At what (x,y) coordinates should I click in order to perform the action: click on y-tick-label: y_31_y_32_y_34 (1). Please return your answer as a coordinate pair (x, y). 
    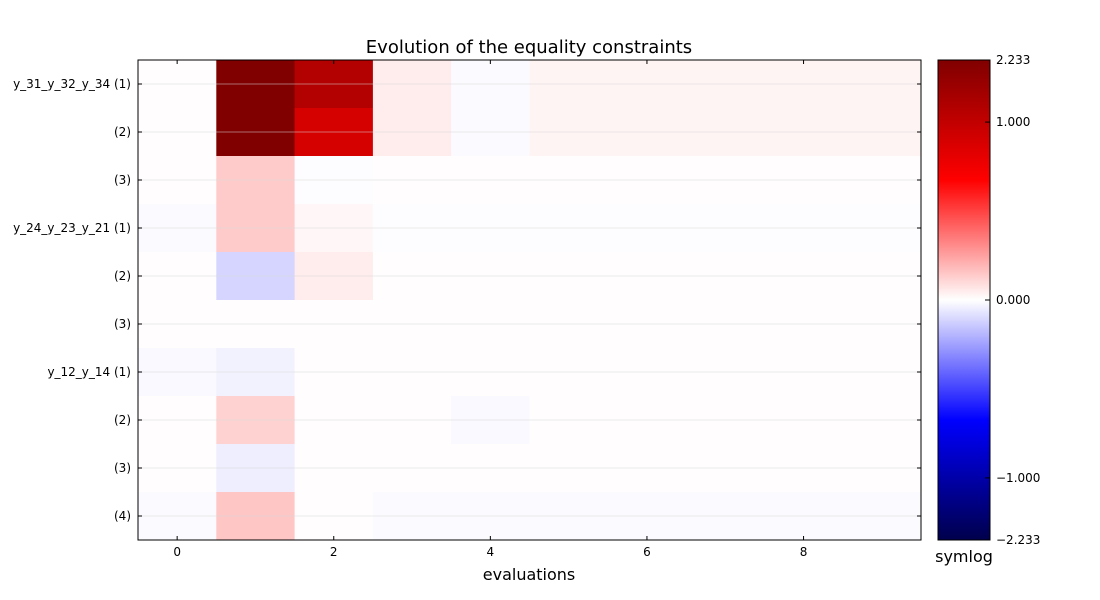
    Looking at the image, I should click on (72, 84).